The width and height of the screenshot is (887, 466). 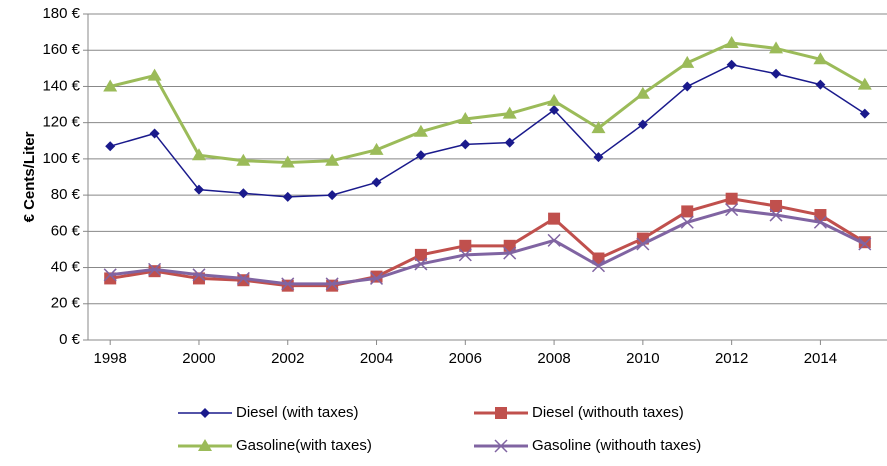 I want to click on x-tick-label: 2008, so click(x=553, y=358).